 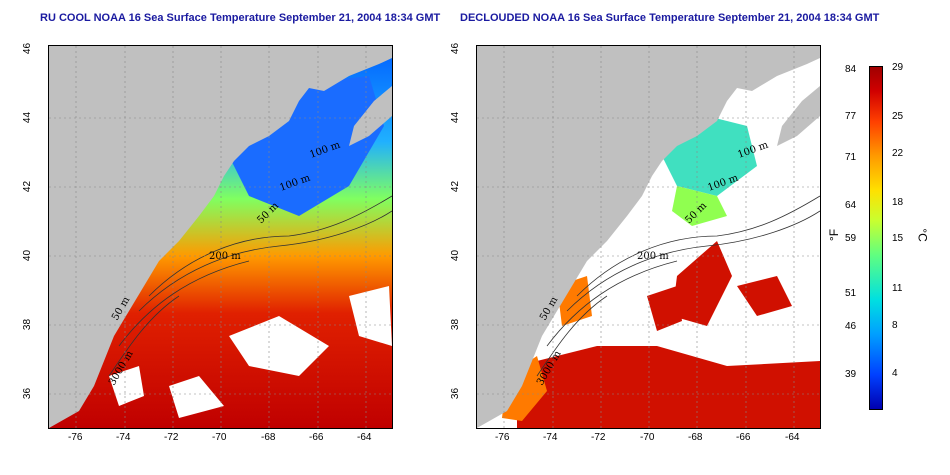 What do you see at coordinates (28, 393) in the screenshot?
I see `left-y-tick: 36` at bounding box center [28, 393].